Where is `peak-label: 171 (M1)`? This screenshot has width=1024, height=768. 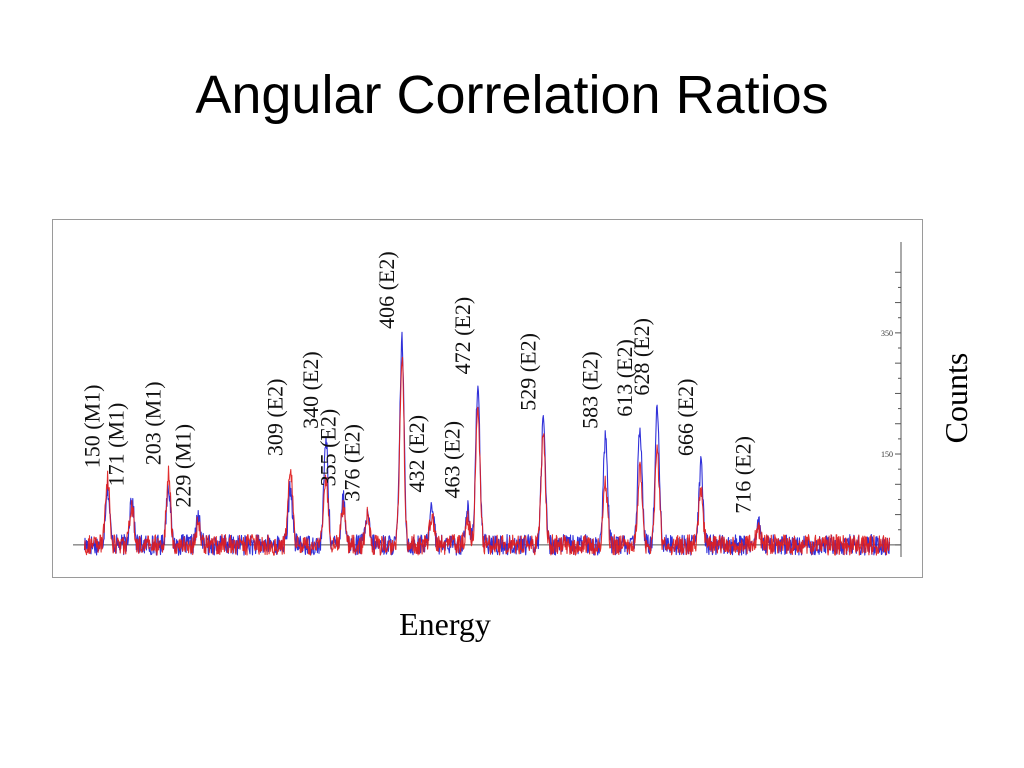
peak-label: 171 (M1) is located at coordinates (116, 445).